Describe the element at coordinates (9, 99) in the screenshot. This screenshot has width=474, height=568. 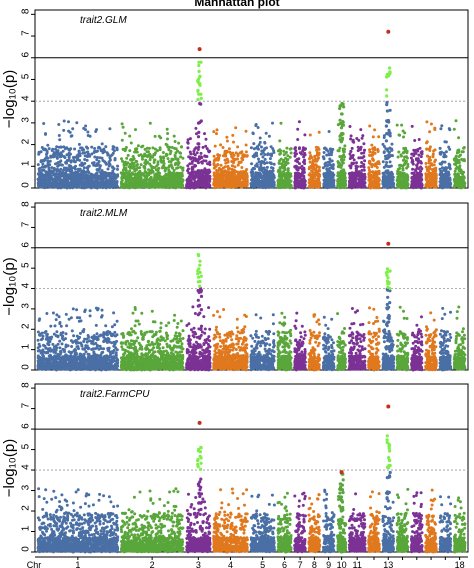
I see `y-axis-title: −log₁₀(p)` at that location.